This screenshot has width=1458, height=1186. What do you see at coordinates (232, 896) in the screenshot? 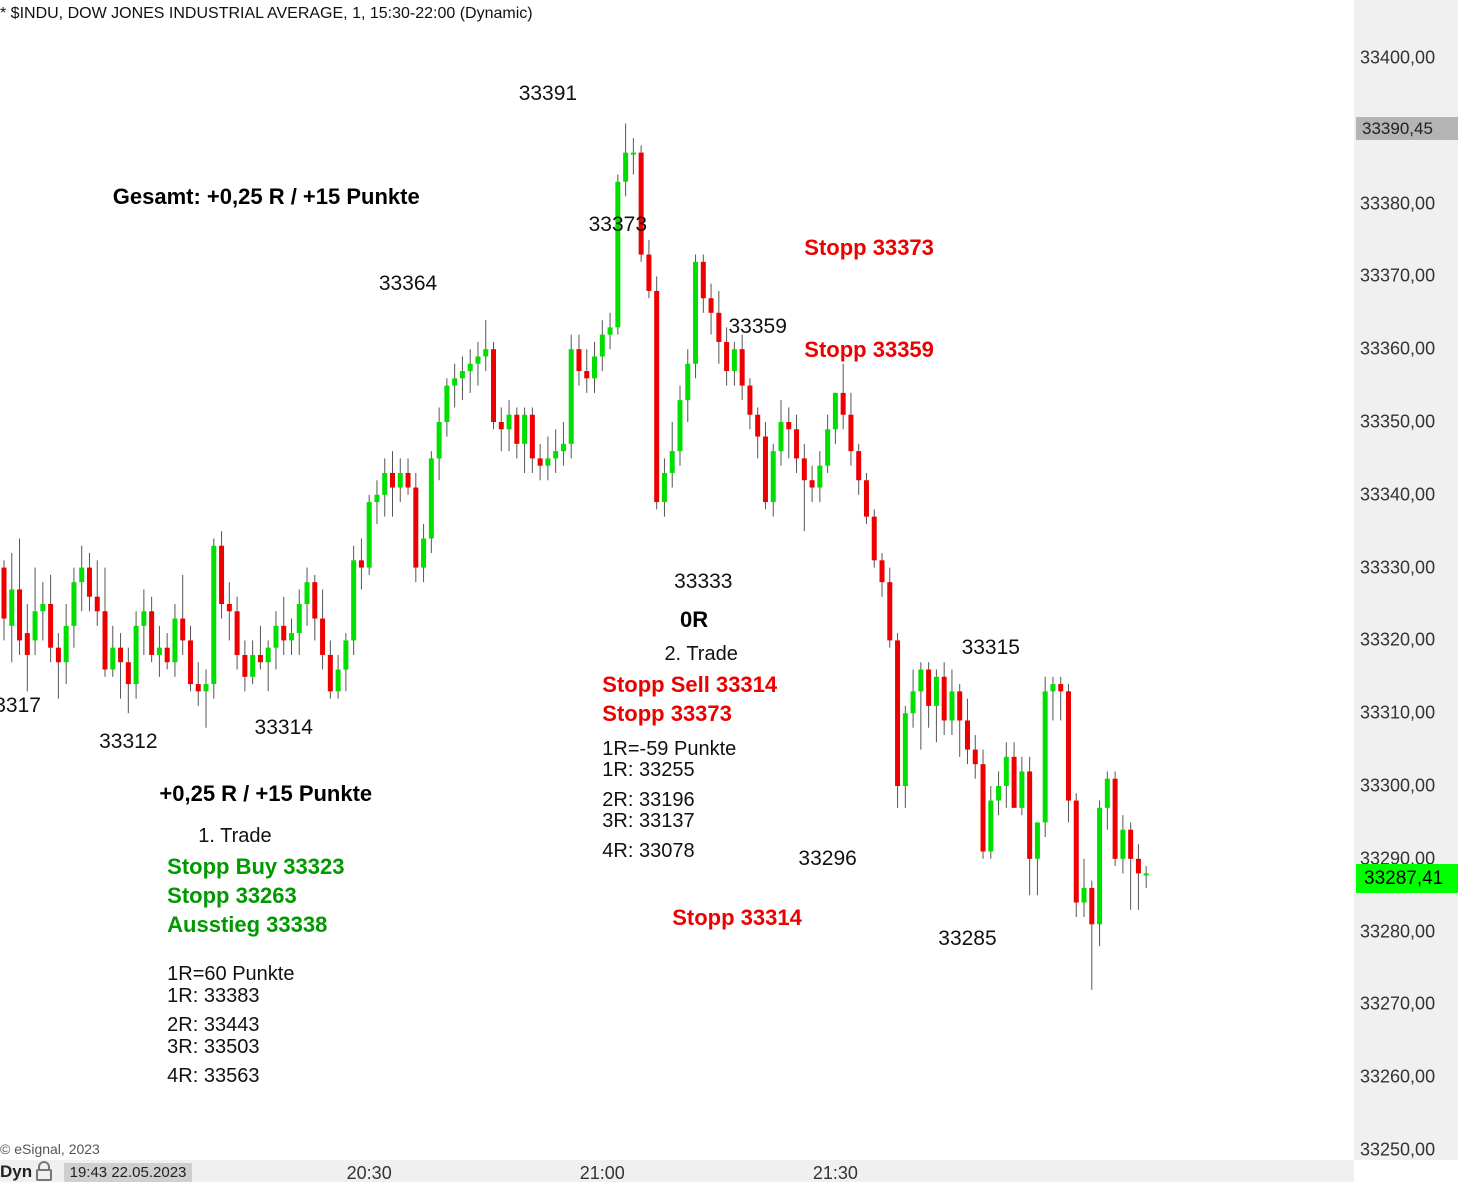
I see `chart-annotation: Stopp 33263` at bounding box center [232, 896].